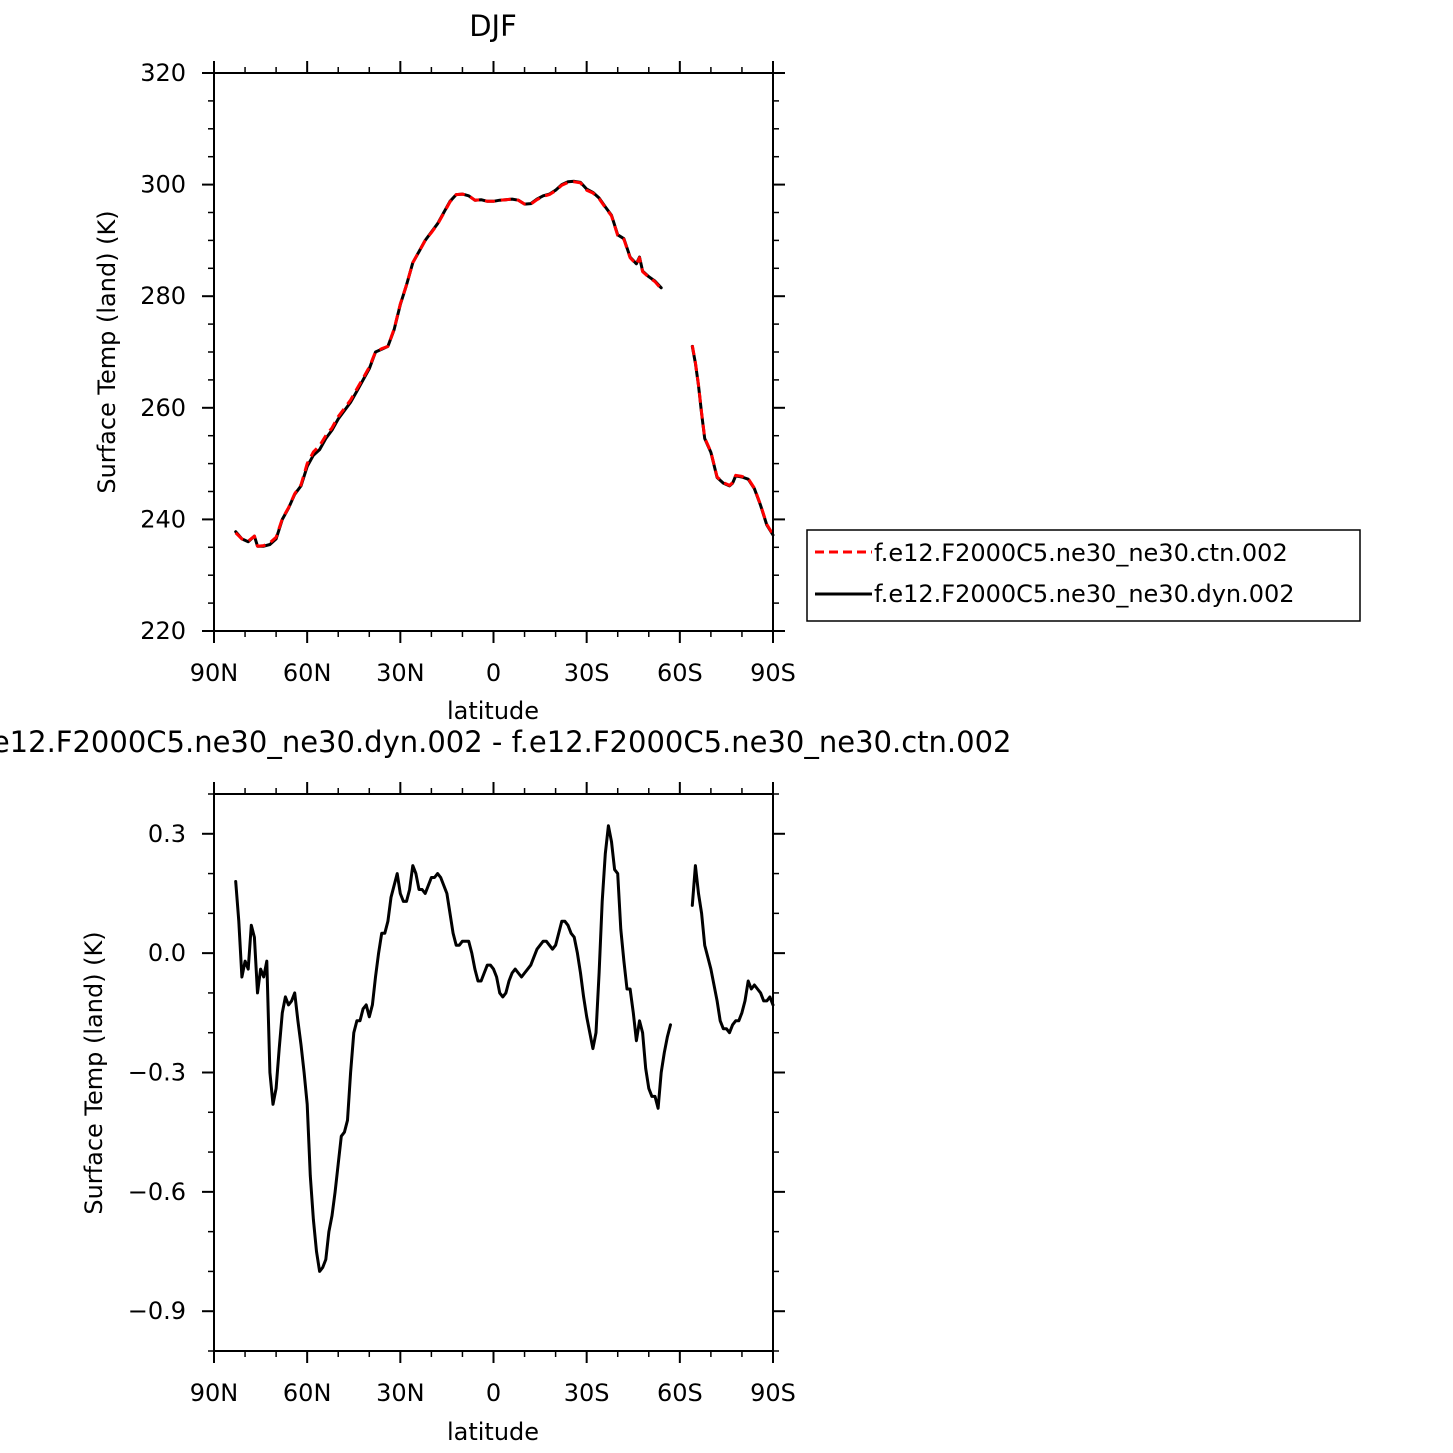  I want to click on top-chart-title: DJF, so click(493, 26).